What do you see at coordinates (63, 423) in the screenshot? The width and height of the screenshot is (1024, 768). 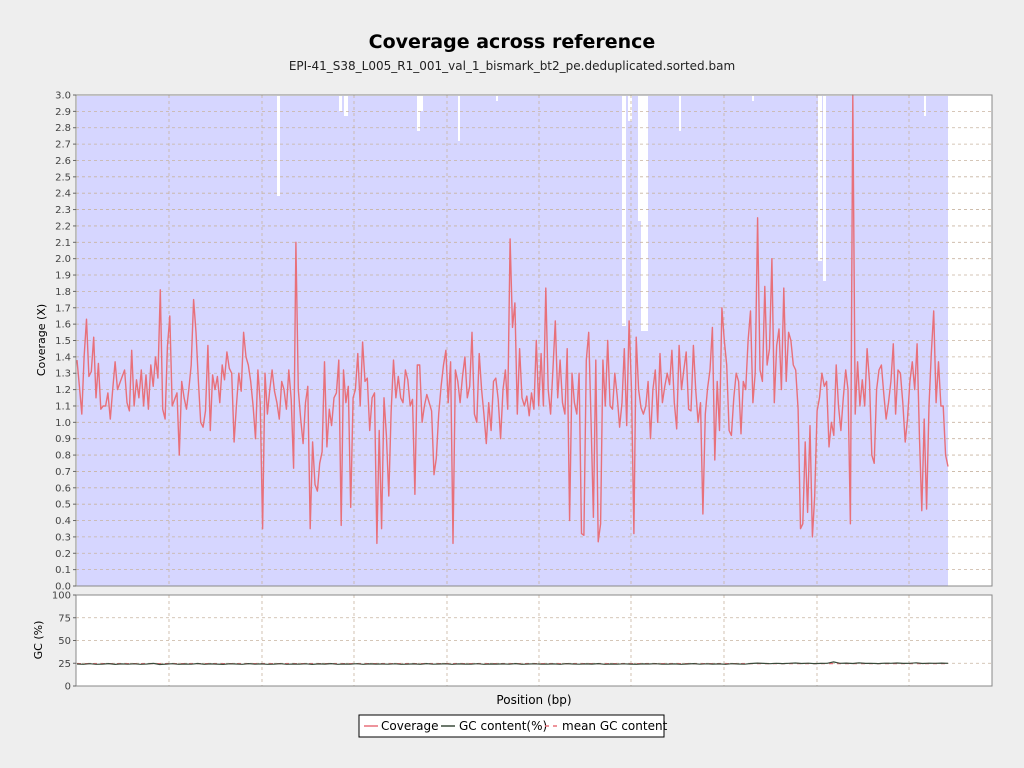 I see `coverage-tick-label: 1.0` at bounding box center [63, 423].